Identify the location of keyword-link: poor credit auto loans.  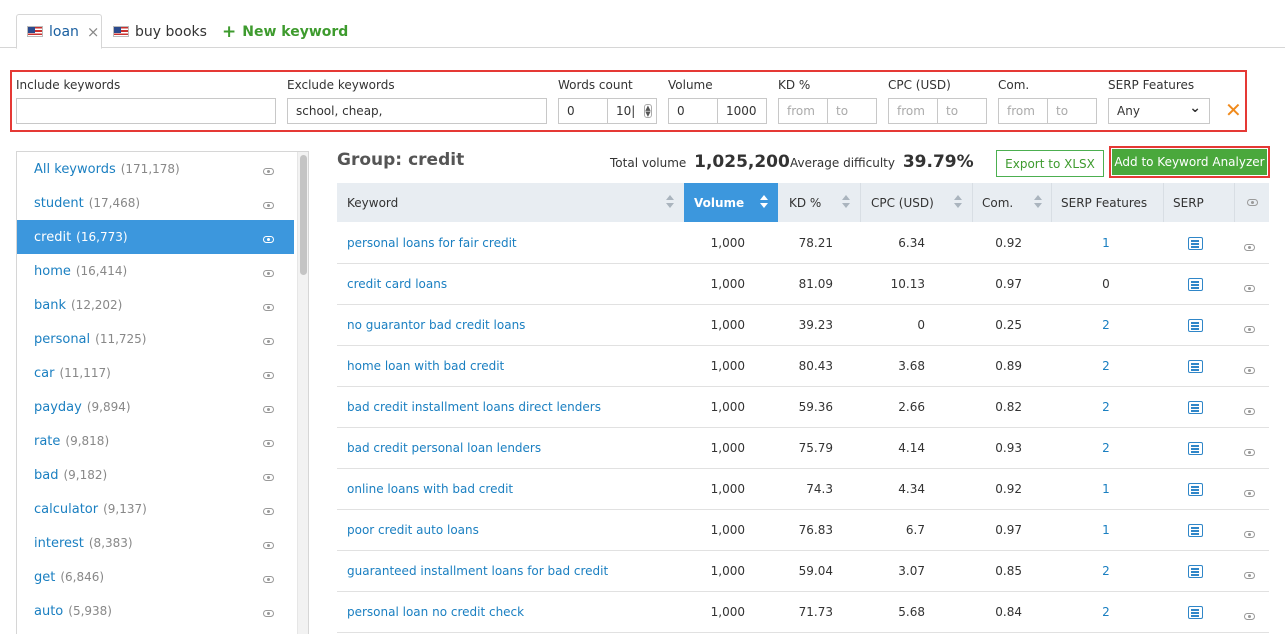
(413, 530).